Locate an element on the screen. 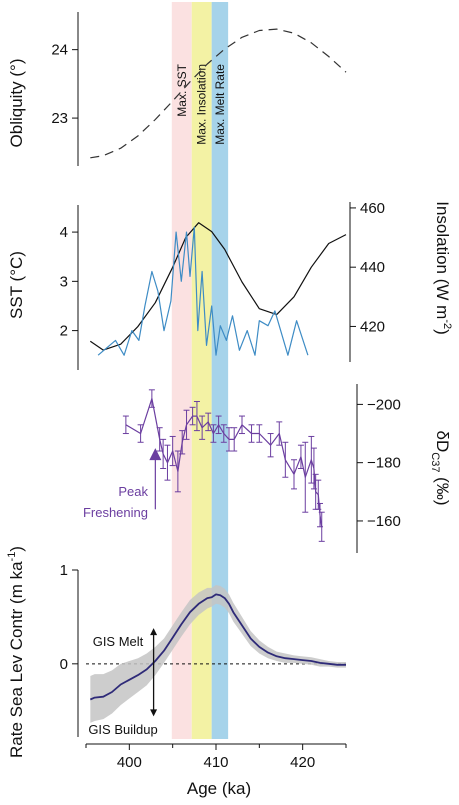  series-line-insolation is located at coordinates (218, 286).